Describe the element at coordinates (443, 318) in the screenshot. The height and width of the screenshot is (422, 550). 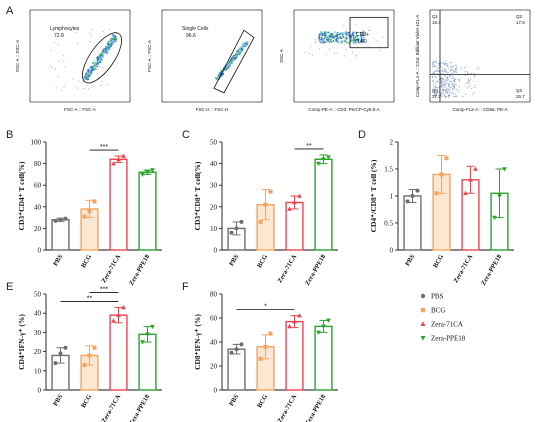
I see `legend: PBS BCG Zera-71CA Zera-PPE18` at that location.